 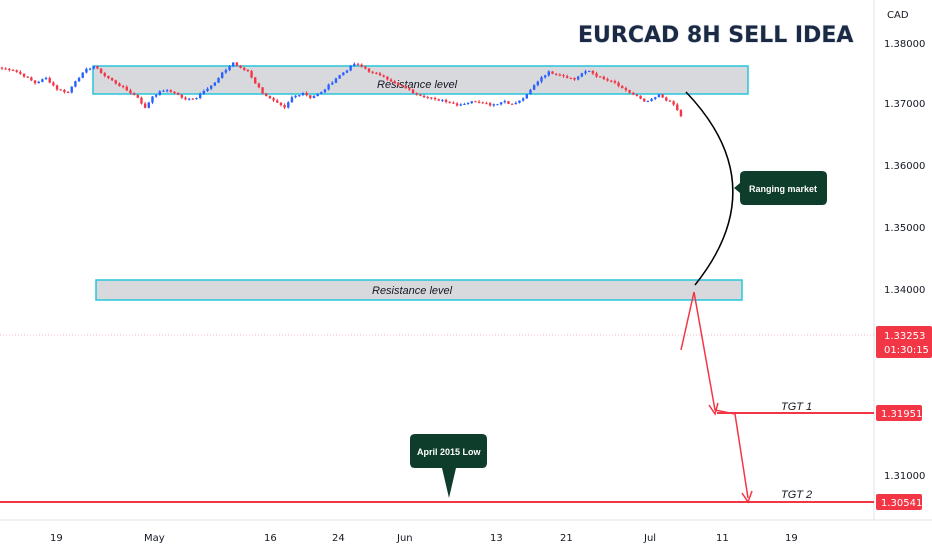 I want to click on y-tick-1.37: 1.37000, so click(x=904, y=104).